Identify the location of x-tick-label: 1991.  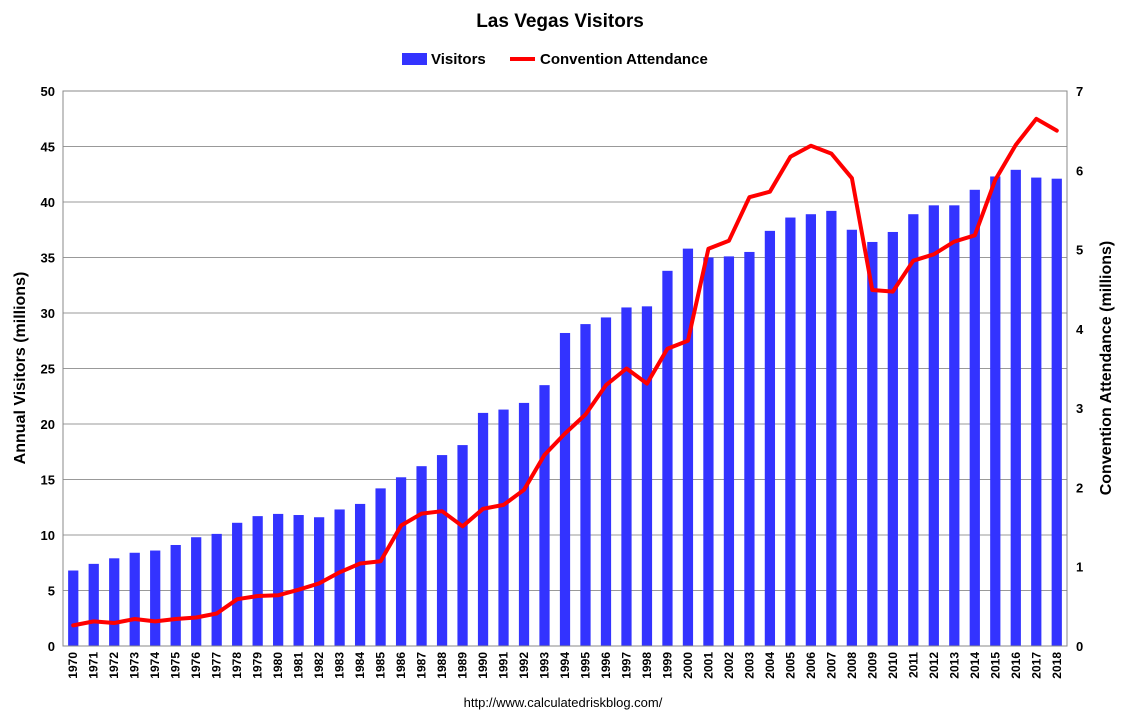
(504, 665).